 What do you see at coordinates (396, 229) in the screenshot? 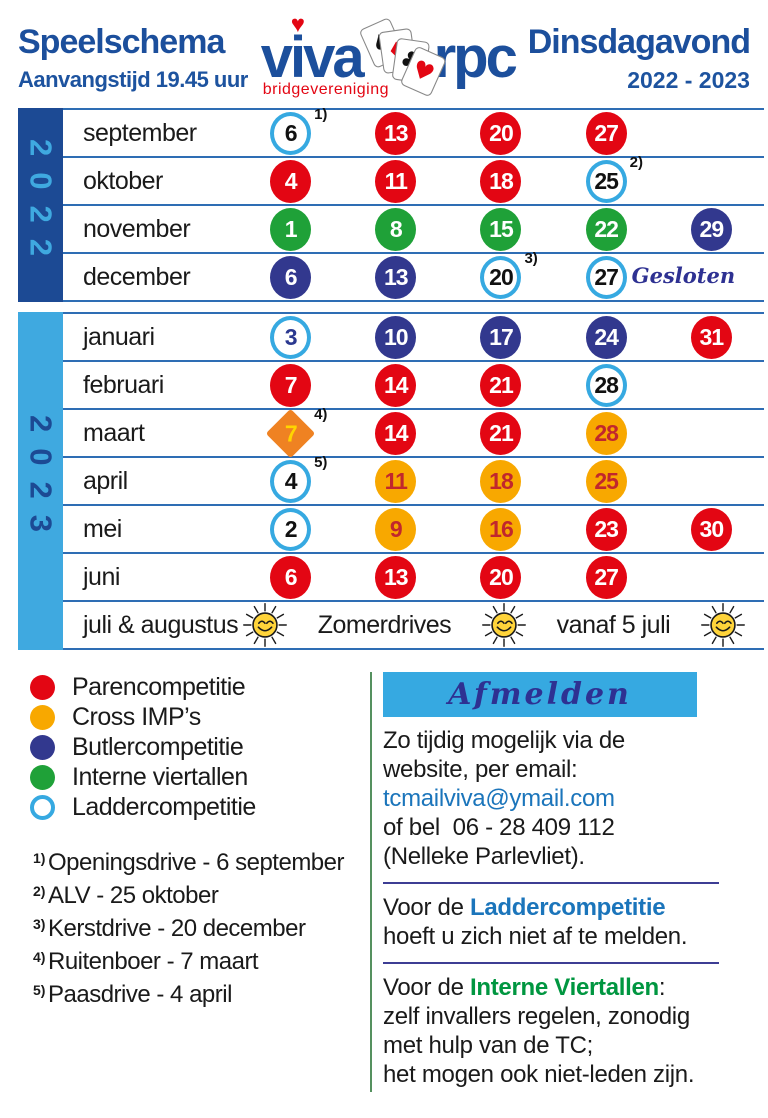
I see `date-8-november: 8` at bounding box center [396, 229].